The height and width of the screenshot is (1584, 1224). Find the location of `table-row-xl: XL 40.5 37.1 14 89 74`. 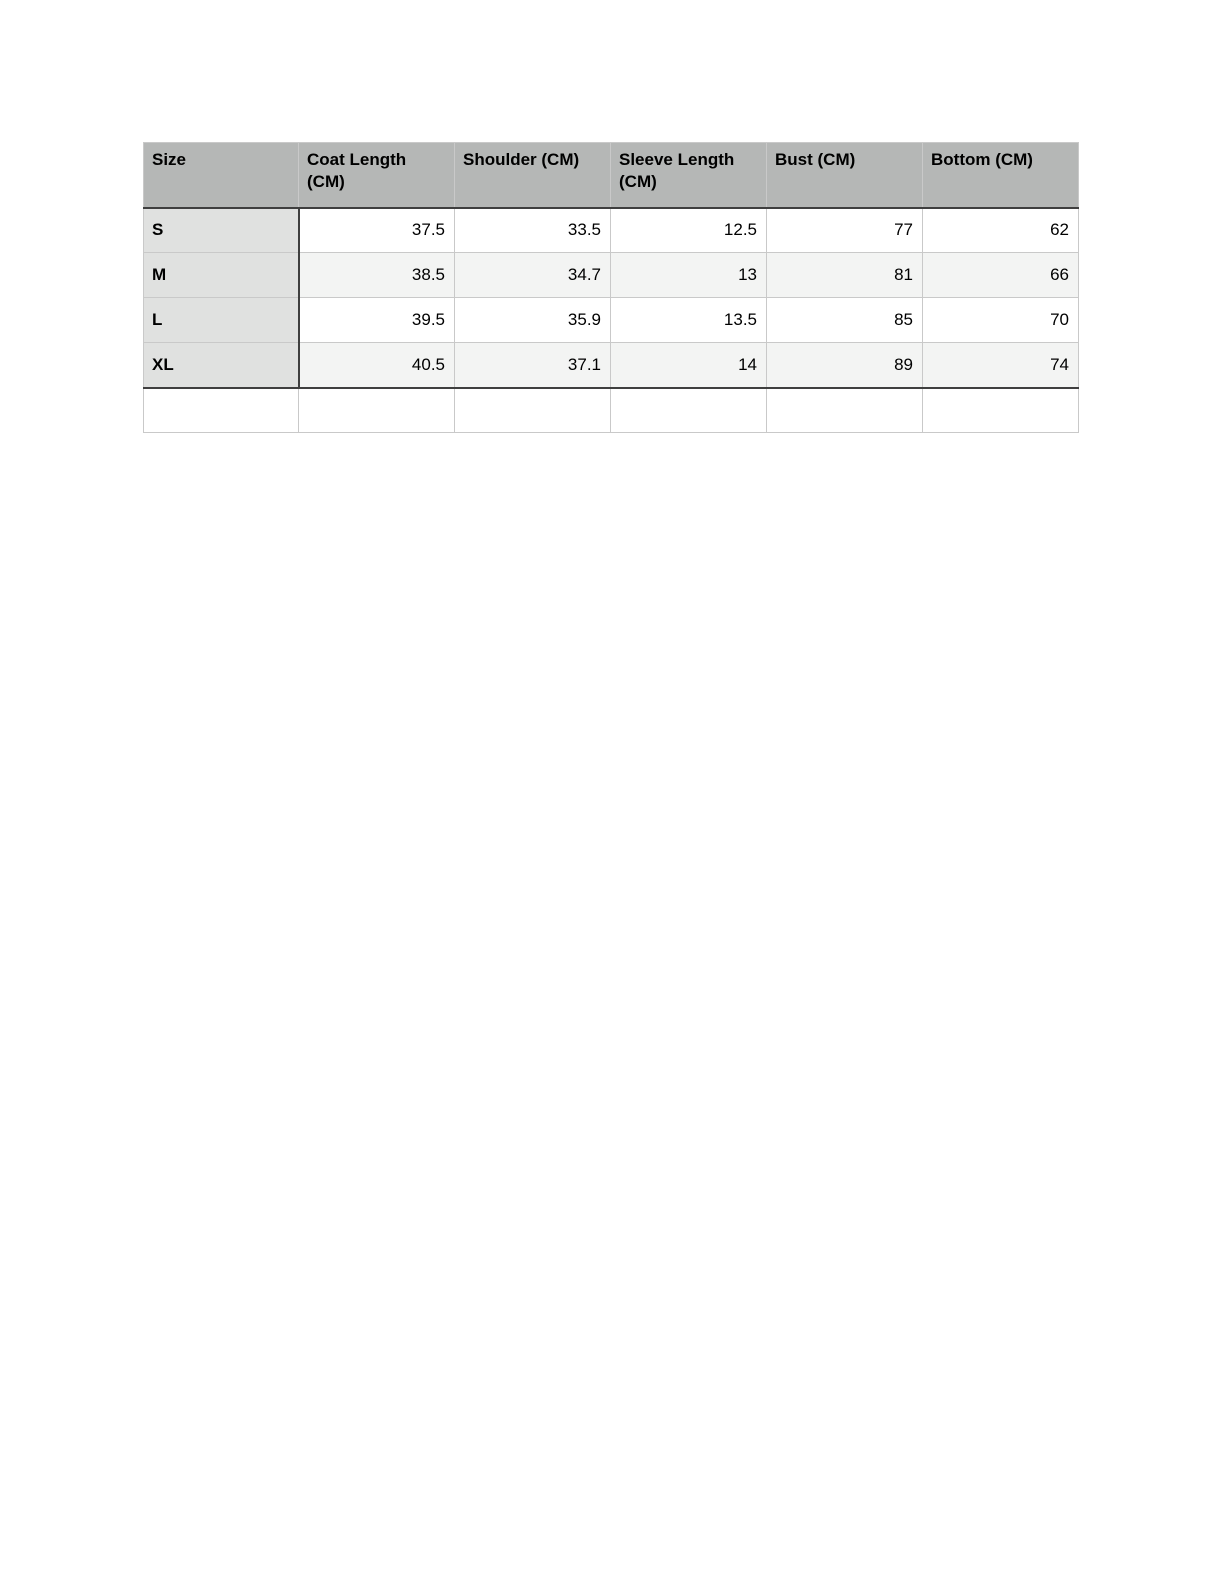

table-row-xl: XL 40.5 37.1 14 89 74 is located at coordinates (611, 365).